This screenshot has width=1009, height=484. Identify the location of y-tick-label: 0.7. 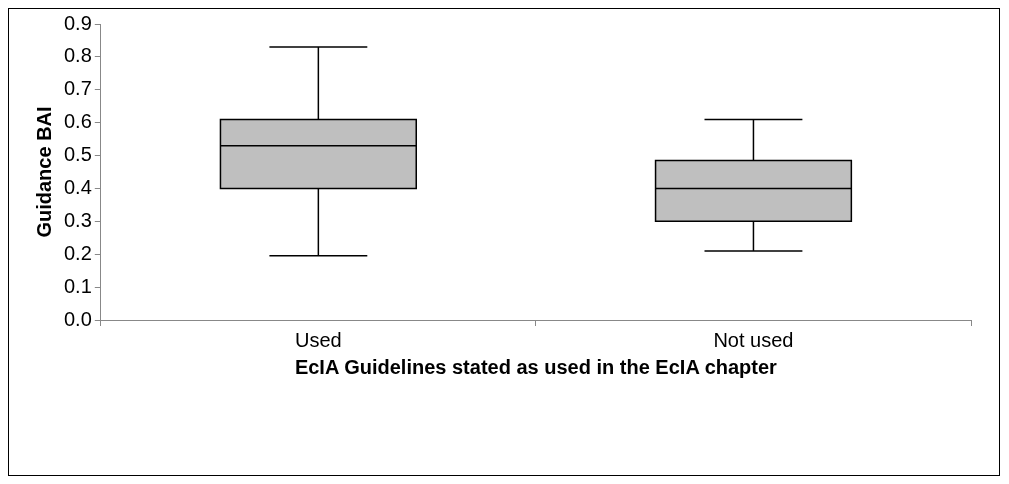
(77, 88).